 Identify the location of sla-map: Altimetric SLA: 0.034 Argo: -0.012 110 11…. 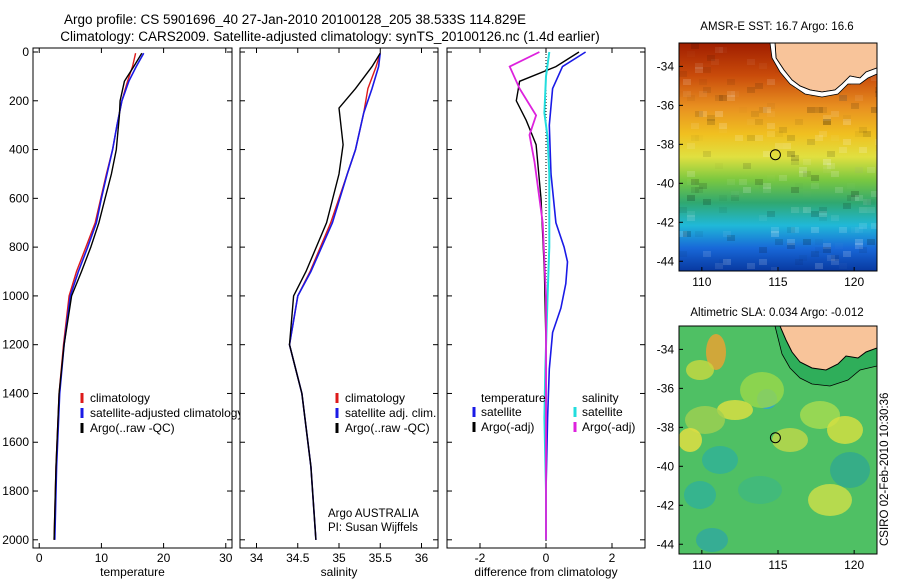
(767, 439).